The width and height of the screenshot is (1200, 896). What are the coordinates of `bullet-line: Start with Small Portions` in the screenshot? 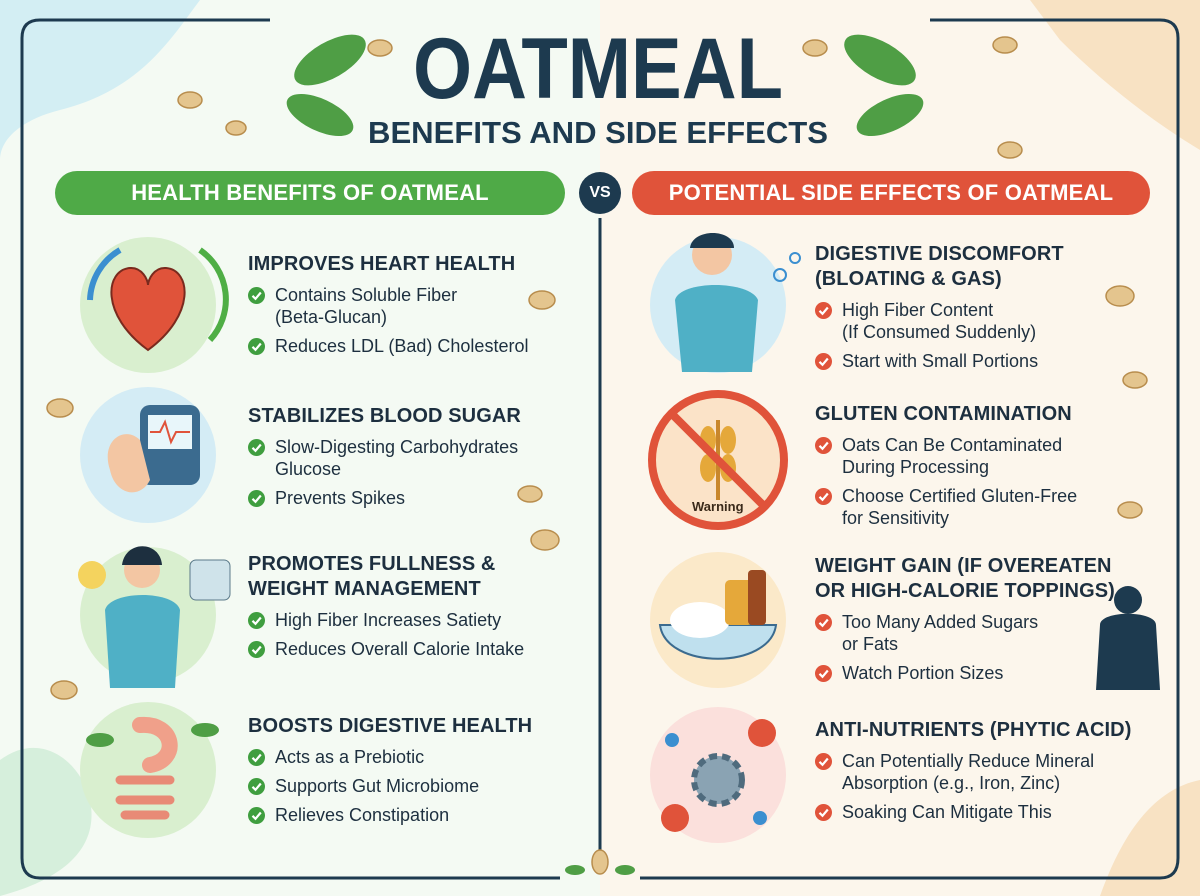 It's located at (940, 361).